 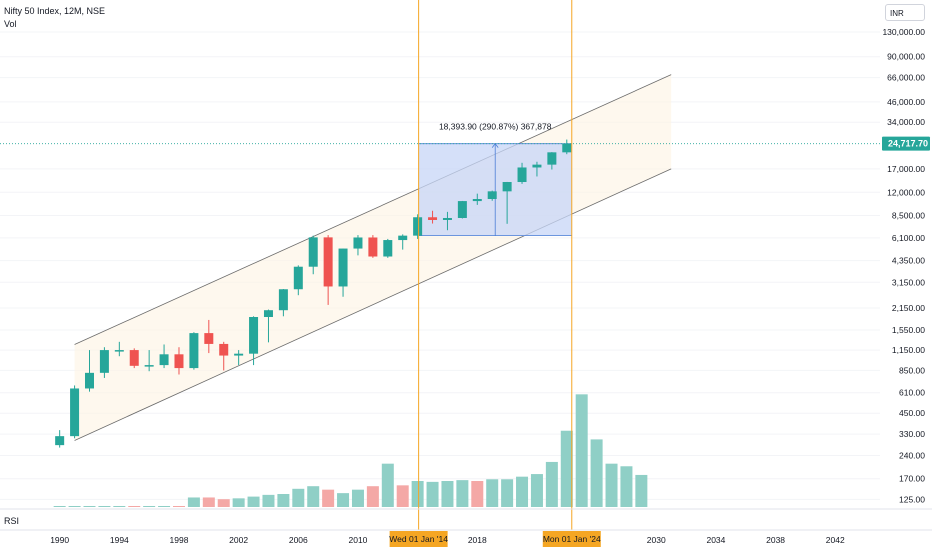 I want to click on date-badge-label: Mon 01 Jan '24, so click(x=572, y=539).